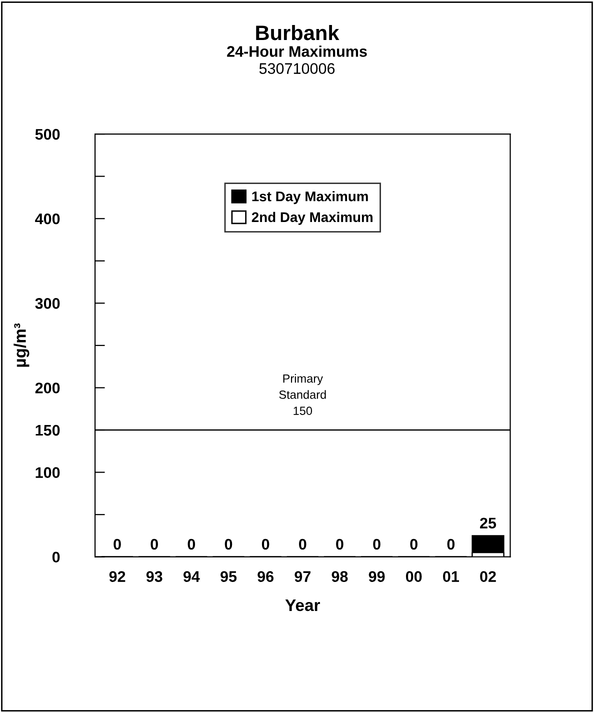 The image size is (594, 713). What do you see at coordinates (266, 576) in the screenshot?
I see `x-tick-label: 96` at bounding box center [266, 576].